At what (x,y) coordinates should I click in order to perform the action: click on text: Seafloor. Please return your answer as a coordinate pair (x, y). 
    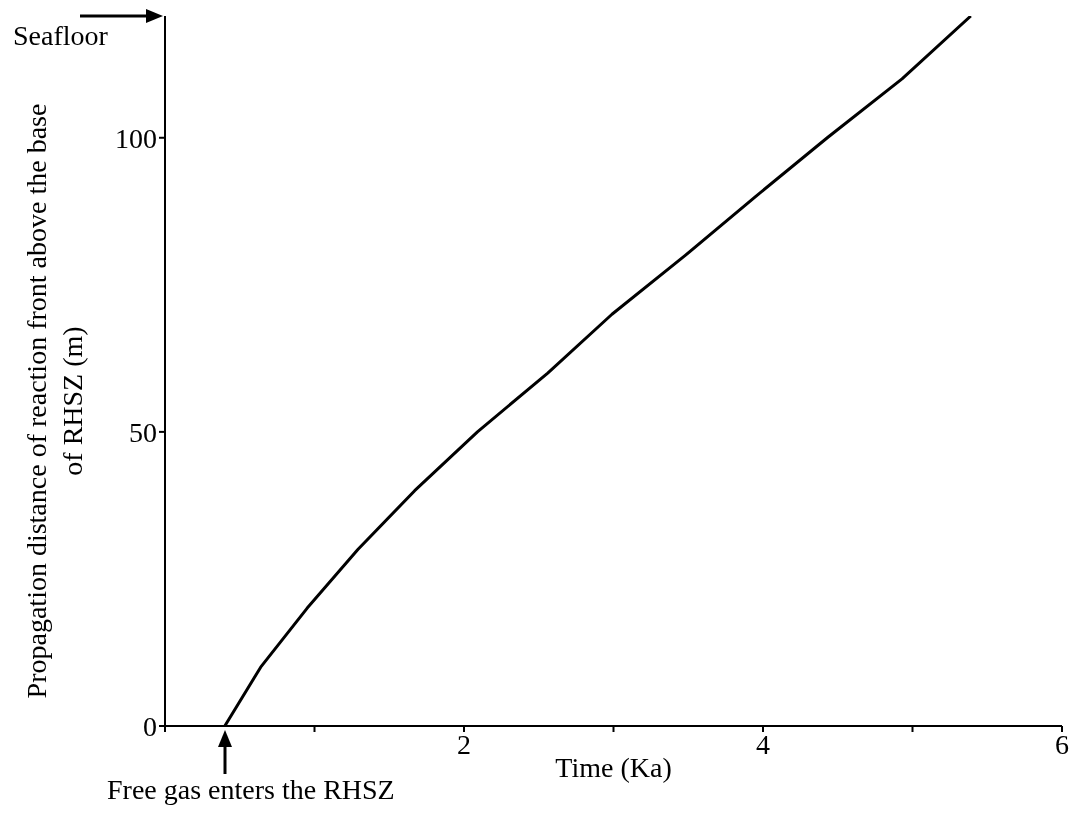
    Looking at the image, I should click on (60, 36).